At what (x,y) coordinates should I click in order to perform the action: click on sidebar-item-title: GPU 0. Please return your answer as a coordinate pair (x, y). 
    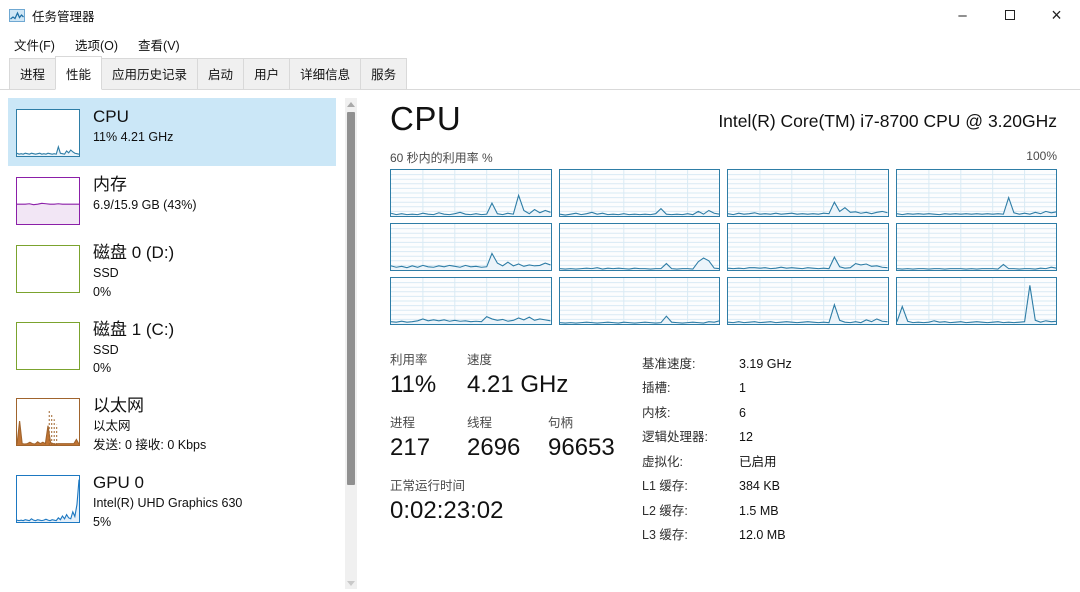
    Looking at the image, I should click on (119, 482).